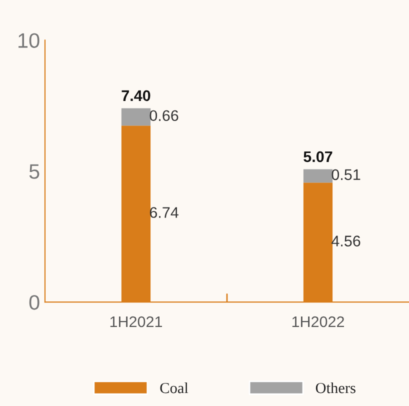 This screenshot has width=409, height=406. What do you see at coordinates (346, 174) in the screenshot?
I see `data-label: 0.51` at bounding box center [346, 174].